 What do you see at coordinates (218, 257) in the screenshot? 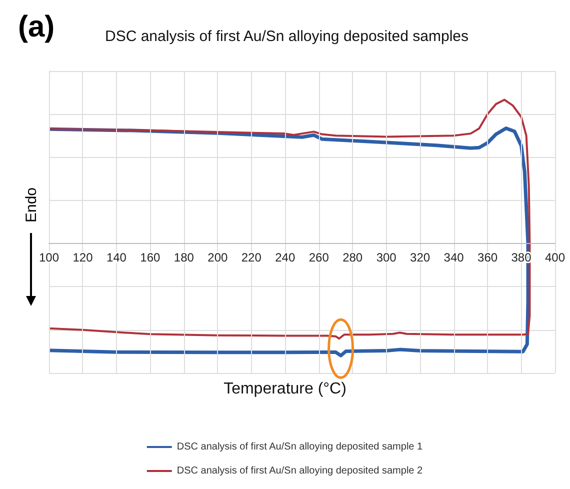
I see `x-tick-label: 200` at bounding box center [218, 257].